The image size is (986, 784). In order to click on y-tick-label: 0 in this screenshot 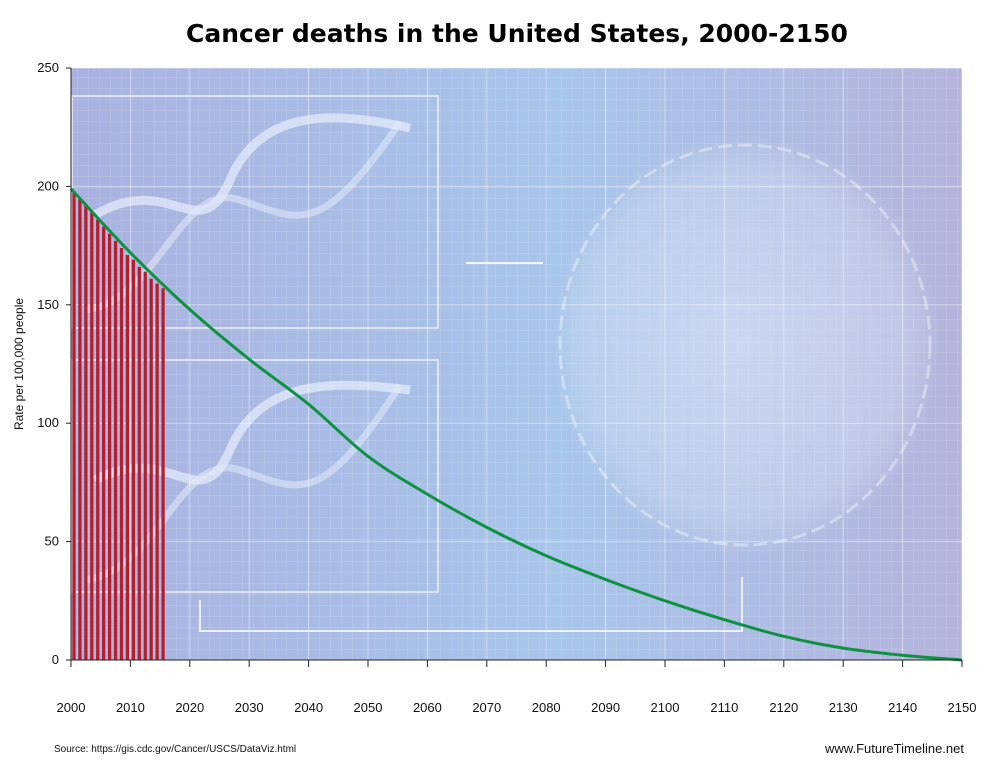, I will do `click(55, 659)`.